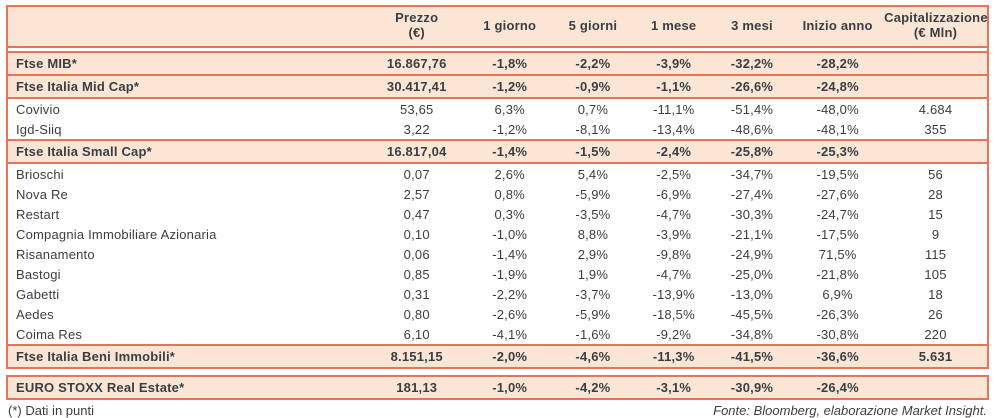 The height and width of the screenshot is (418, 996). I want to click on cell-inizio-anno: -17,5%, so click(837, 234).